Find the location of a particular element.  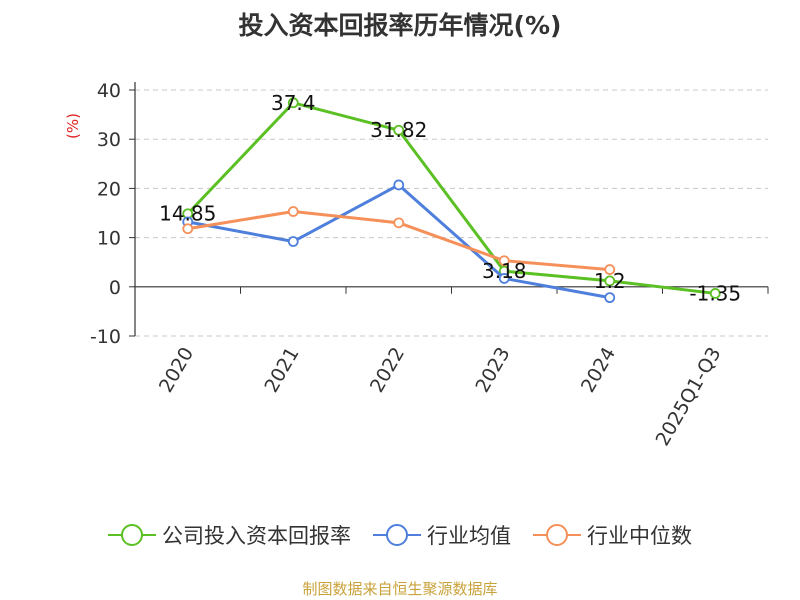

x-tick-label: 2025Q1-Q3 is located at coordinates (689, 397).